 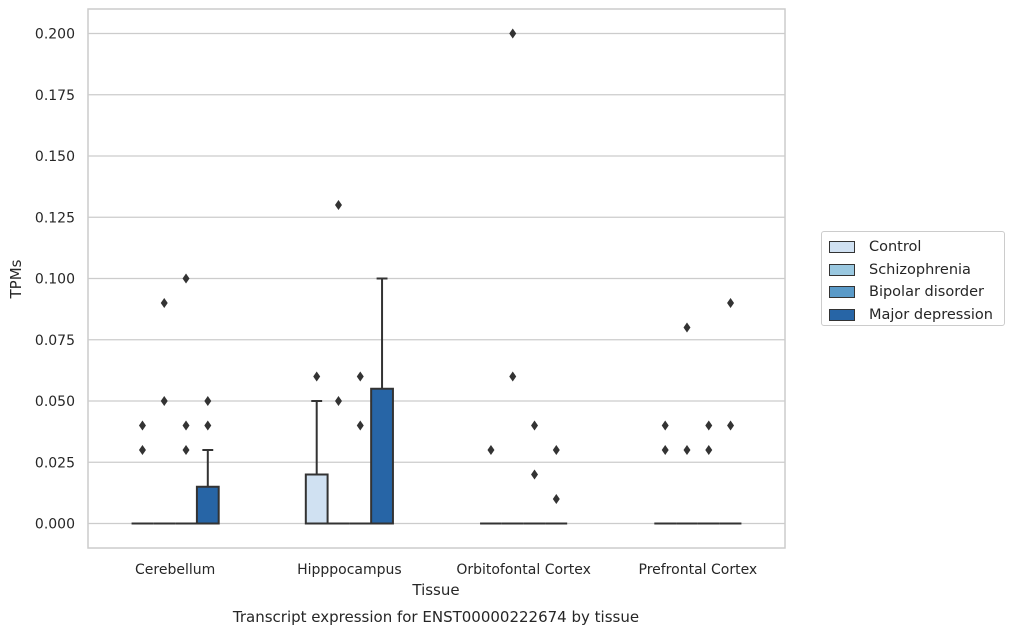 What do you see at coordinates (55, 402) in the screenshot?
I see `y-tick-label: 0.050` at bounding box center [55, 402].